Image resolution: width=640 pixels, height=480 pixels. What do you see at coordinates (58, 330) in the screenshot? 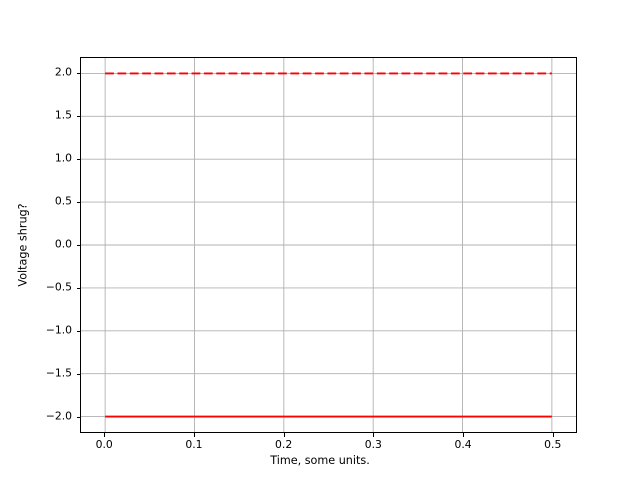
I see `y-tick-label: −1.0` at bounding box center [58, 330].